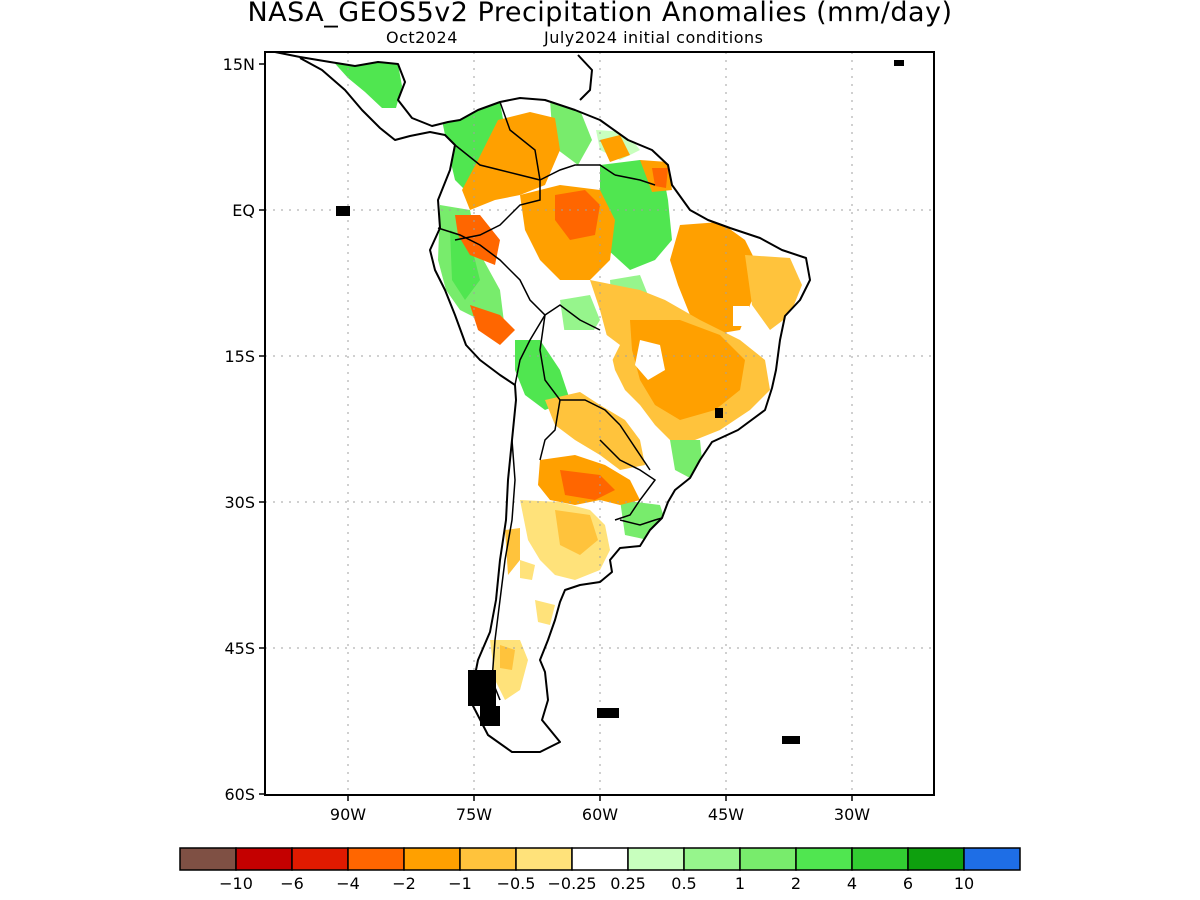  What do you see at coordinates (550, 401) in the screenshot?
I see `country-borders` at bounding box center [550, 401].